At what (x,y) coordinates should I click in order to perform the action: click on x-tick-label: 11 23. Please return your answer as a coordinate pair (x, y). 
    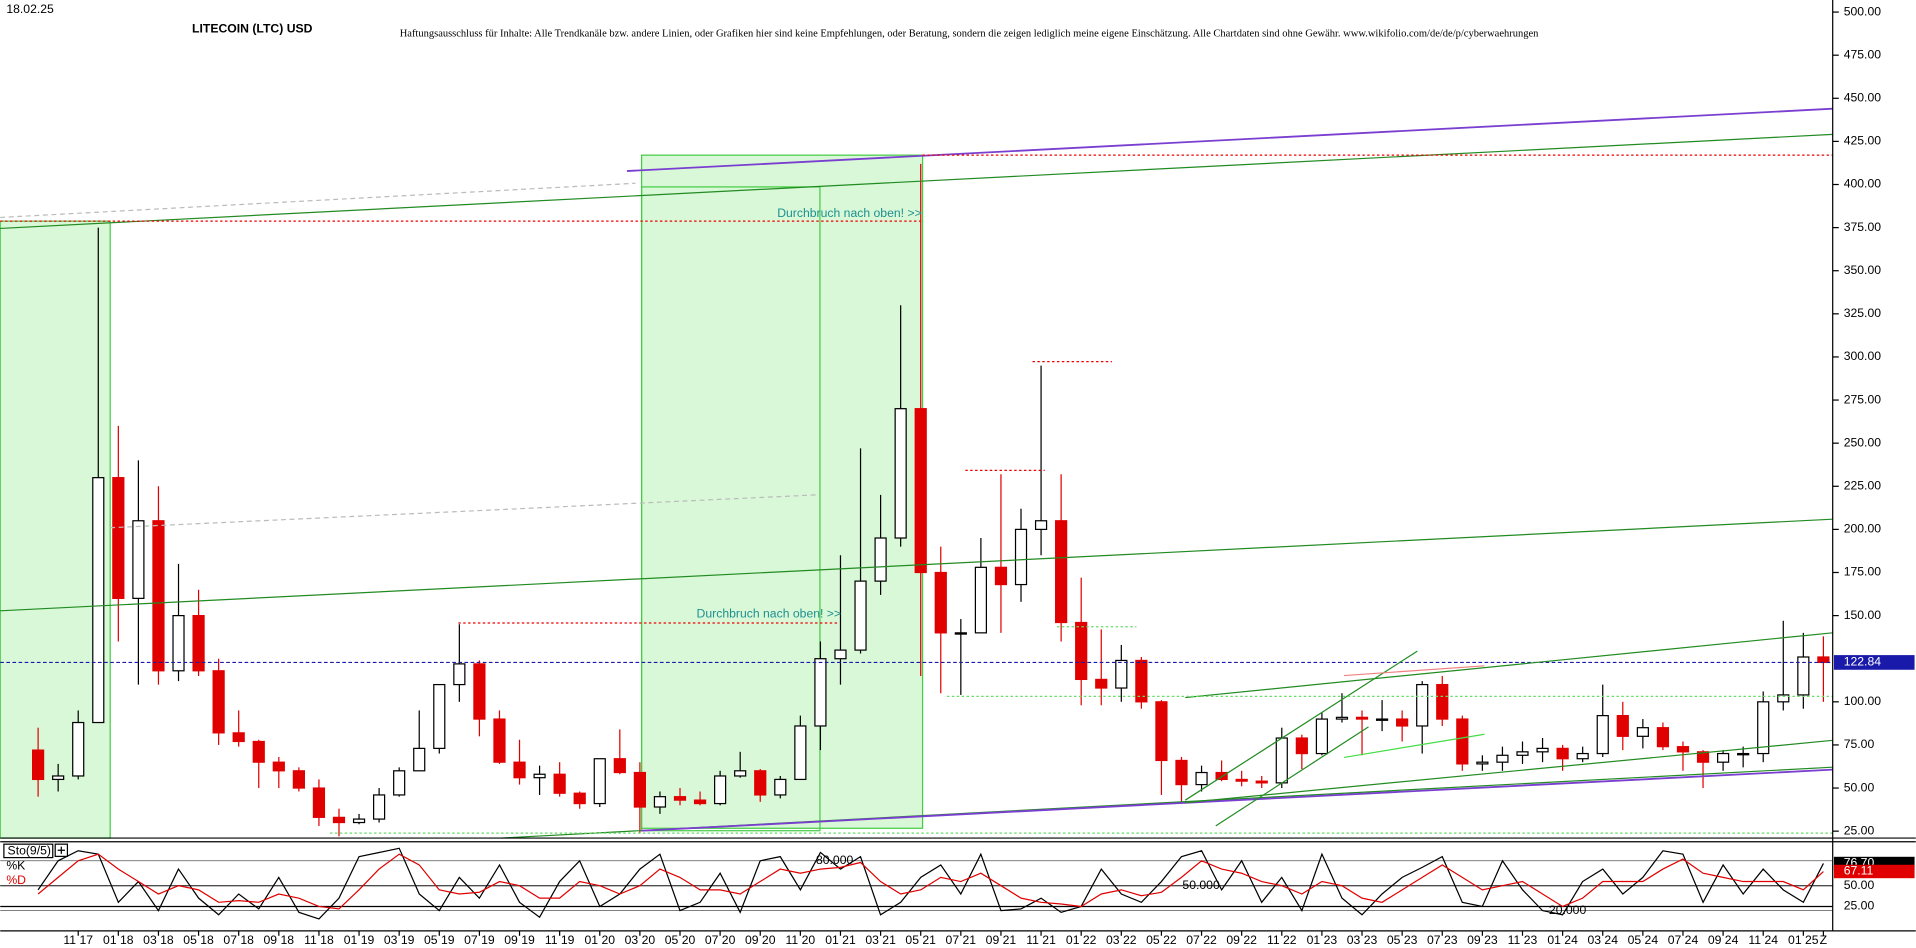
    Looking at the image, I should click on (1523, 940).